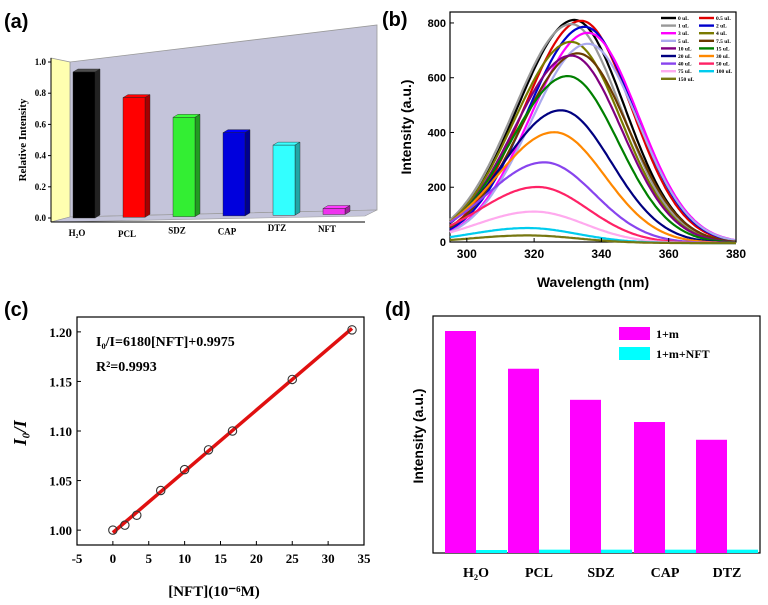 Image resolution: width=768 pixels, height=605 pixels. I want to click on panel-d-legend-label: 1+m, so click(667, 334).